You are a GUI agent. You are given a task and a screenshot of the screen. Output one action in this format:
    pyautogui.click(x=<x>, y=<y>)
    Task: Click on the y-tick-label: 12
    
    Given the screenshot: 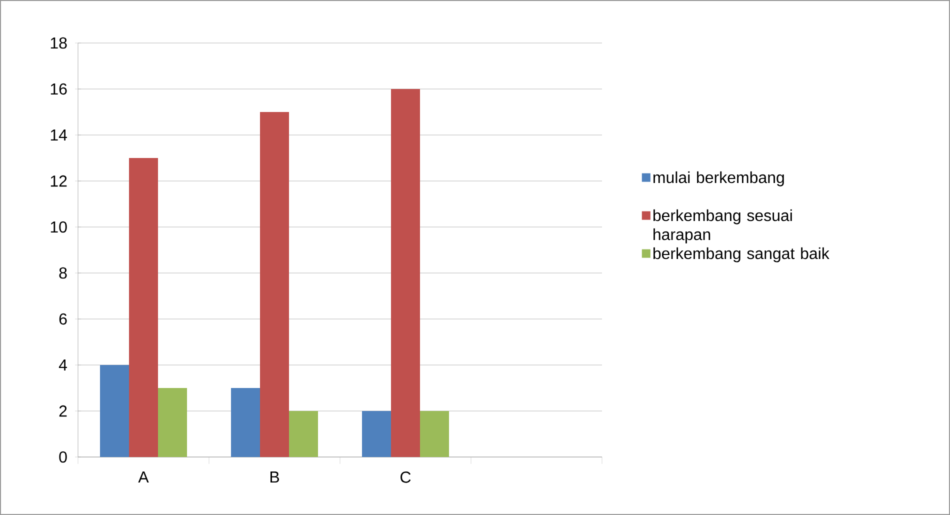 What is the action you would take?
    pyautogui.click(x=58, y=181)
    